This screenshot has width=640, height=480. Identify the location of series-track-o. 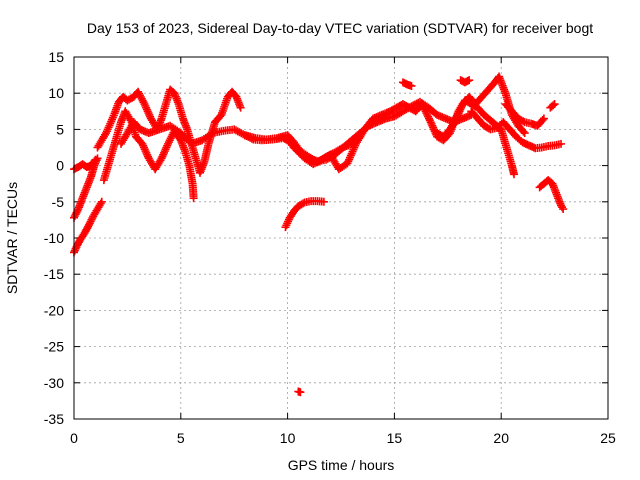
(551, 195).